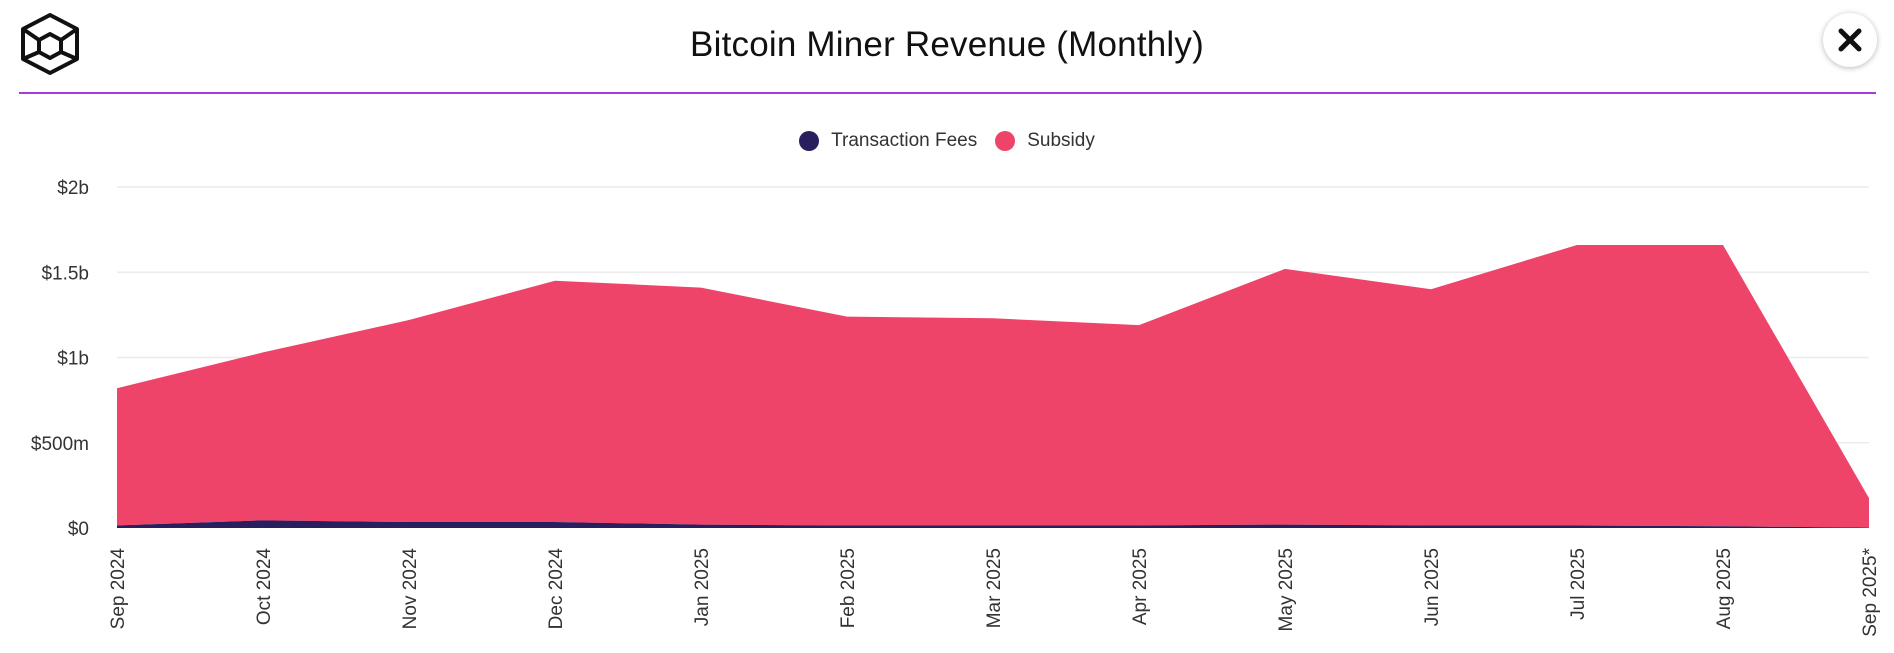 The width and height of the screenshot is (1894, 653). I want to click on x-tick-label: Jun 2025, so click(1432, 587).